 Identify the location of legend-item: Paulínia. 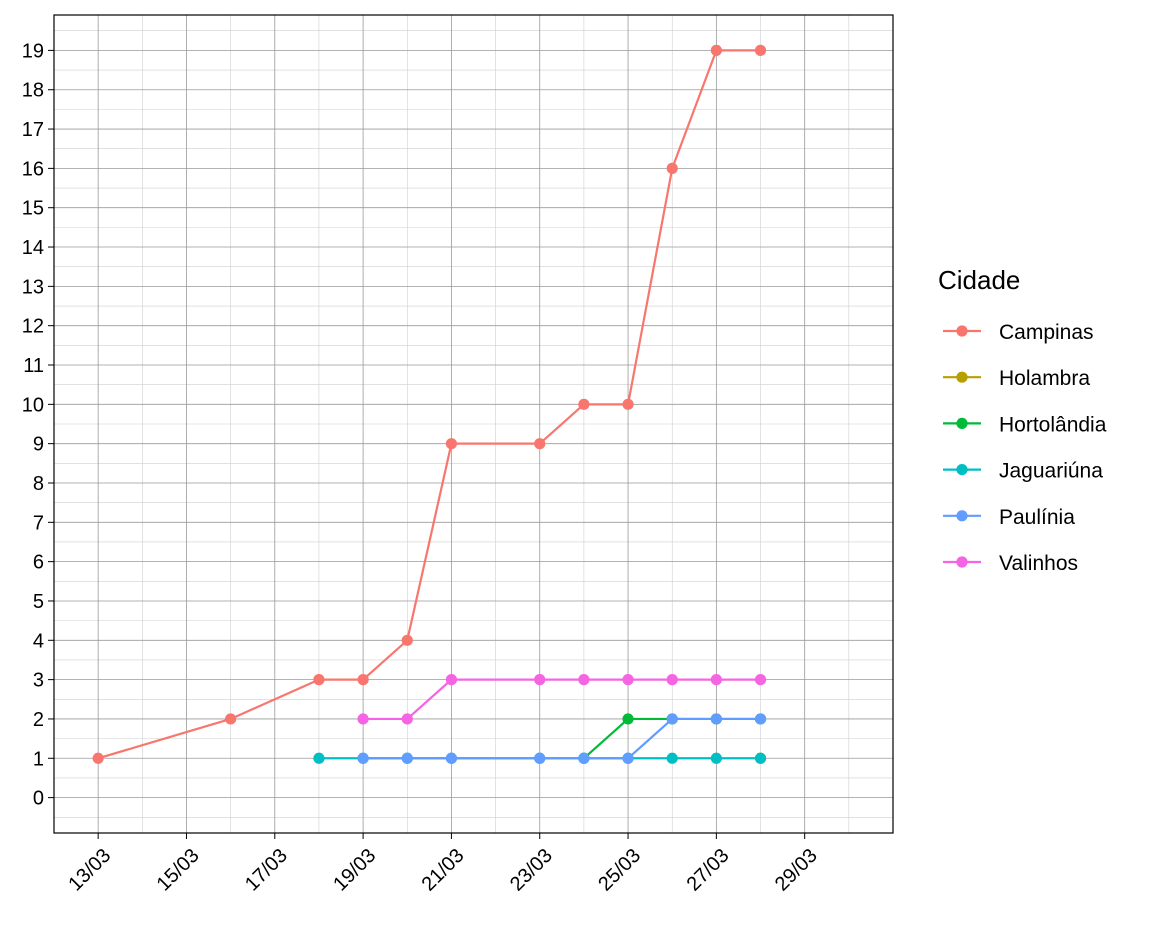
(1009, 517).